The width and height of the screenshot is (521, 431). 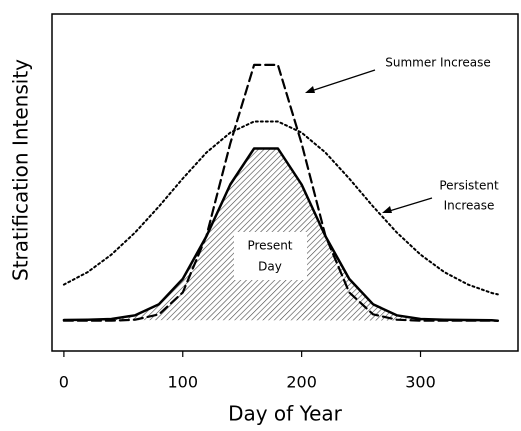 I want to click on x-axis-label: Day of Year, so click(x=285, y=414).